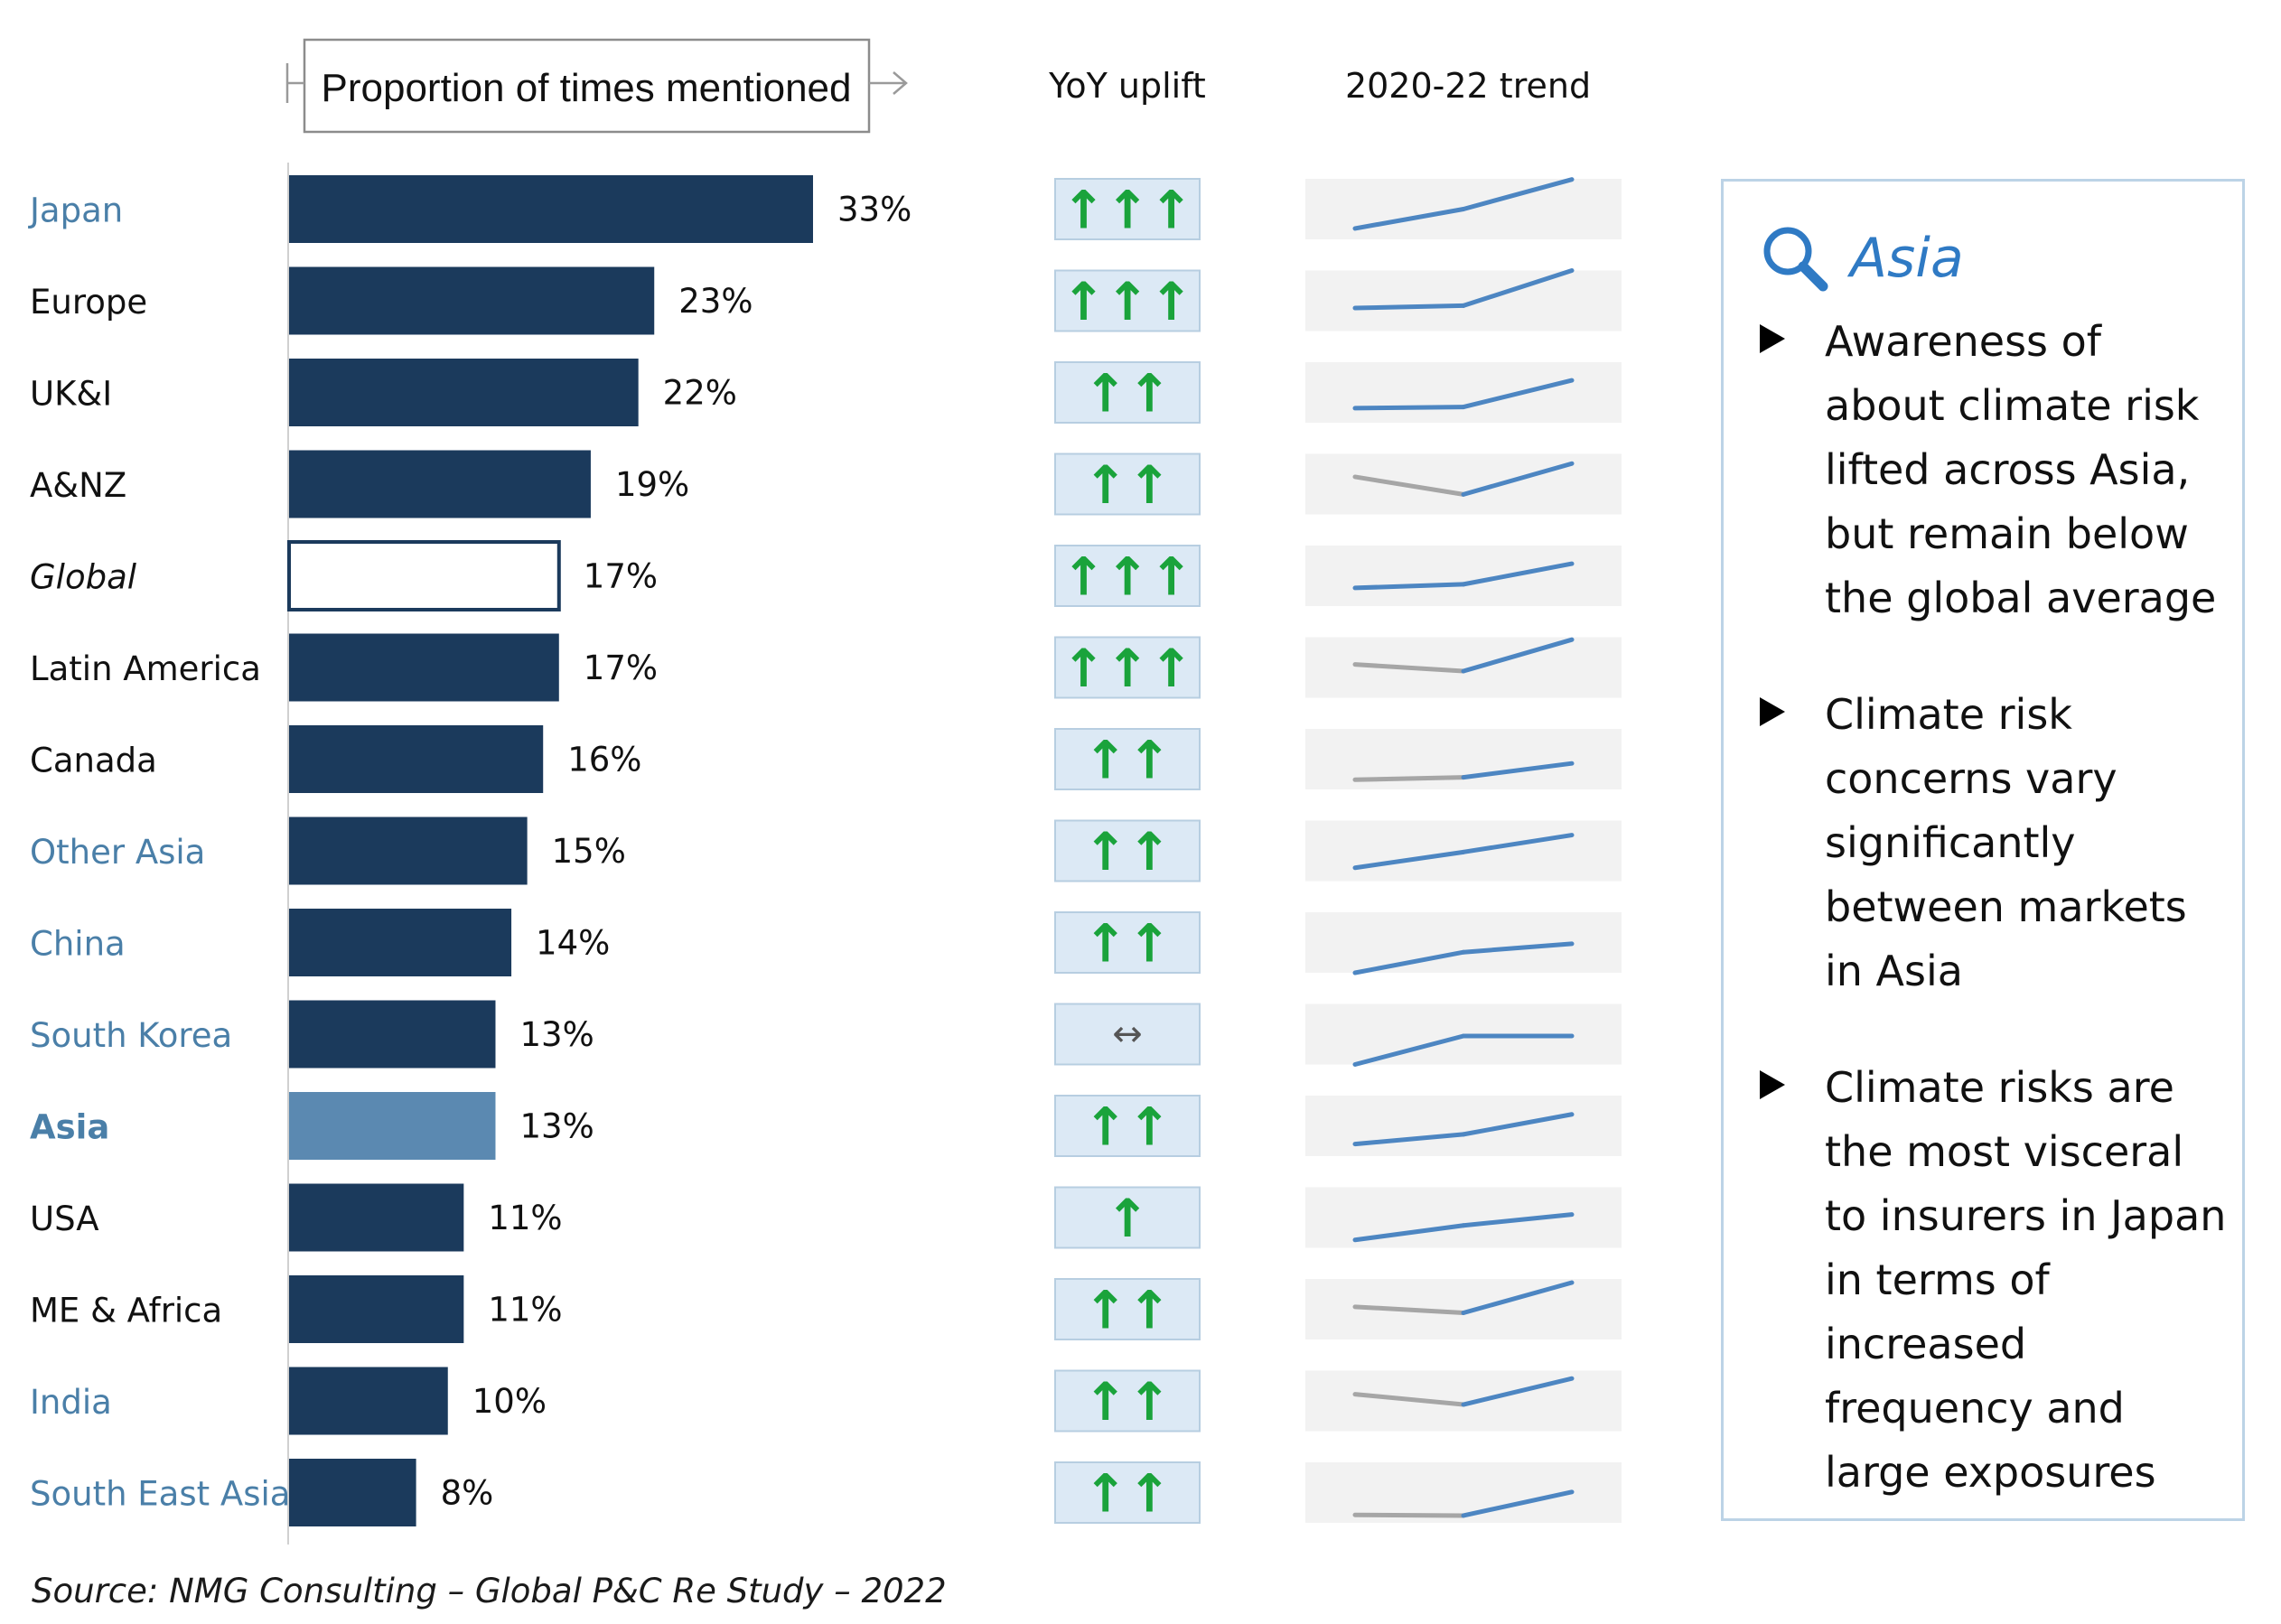 Image resolution: width=2281 pixels, height=1624 pixels. Describe the element at coordinates (131, 1035) in the screenshot. I see `category-label: South Korea` at that location.